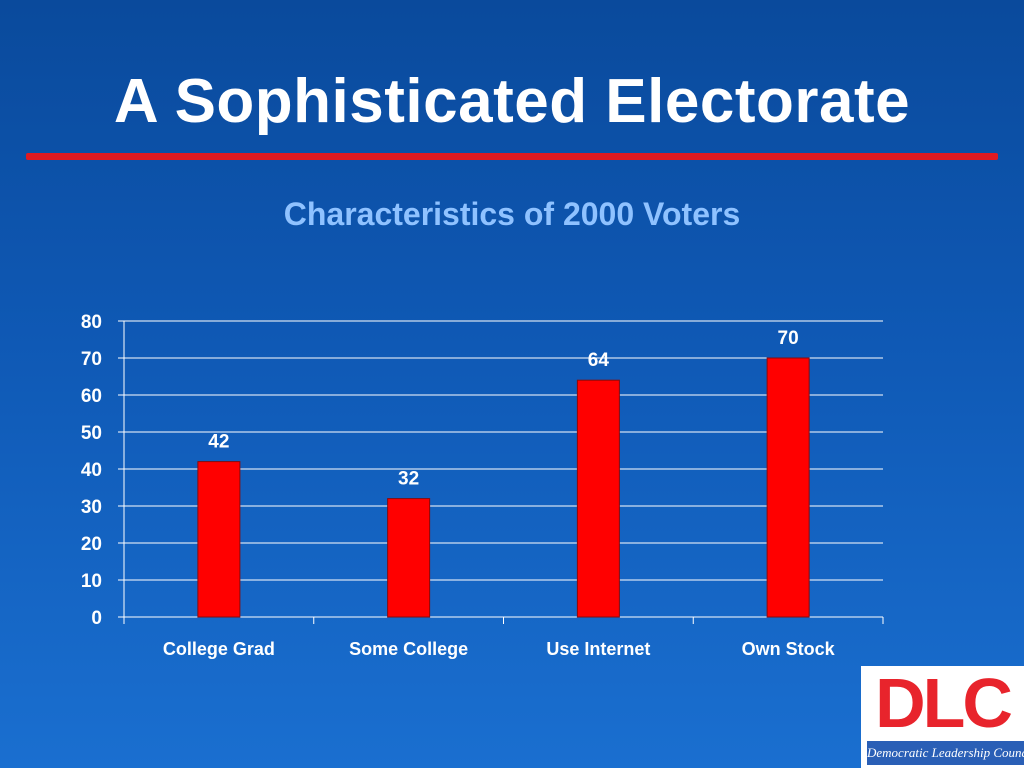  Describe the element at coordinates (91, 433) in the screenshot. I see `y-tick-label: 50` at that location.